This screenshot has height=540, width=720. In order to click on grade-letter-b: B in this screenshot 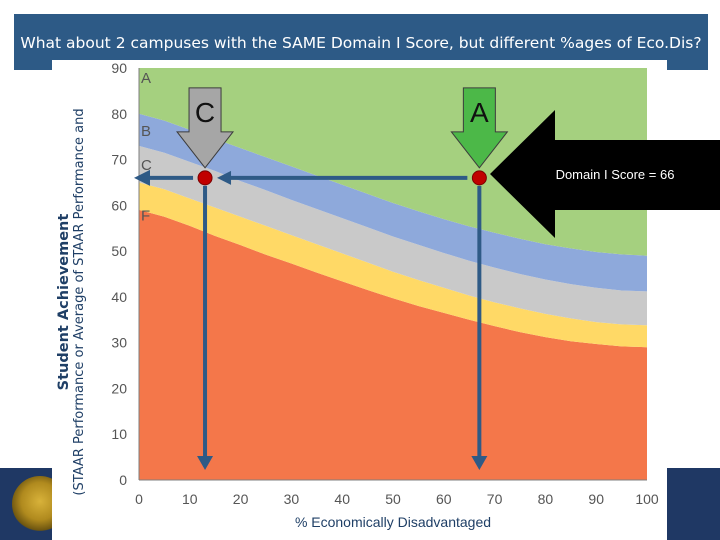, I will do `click(146, 131)`.